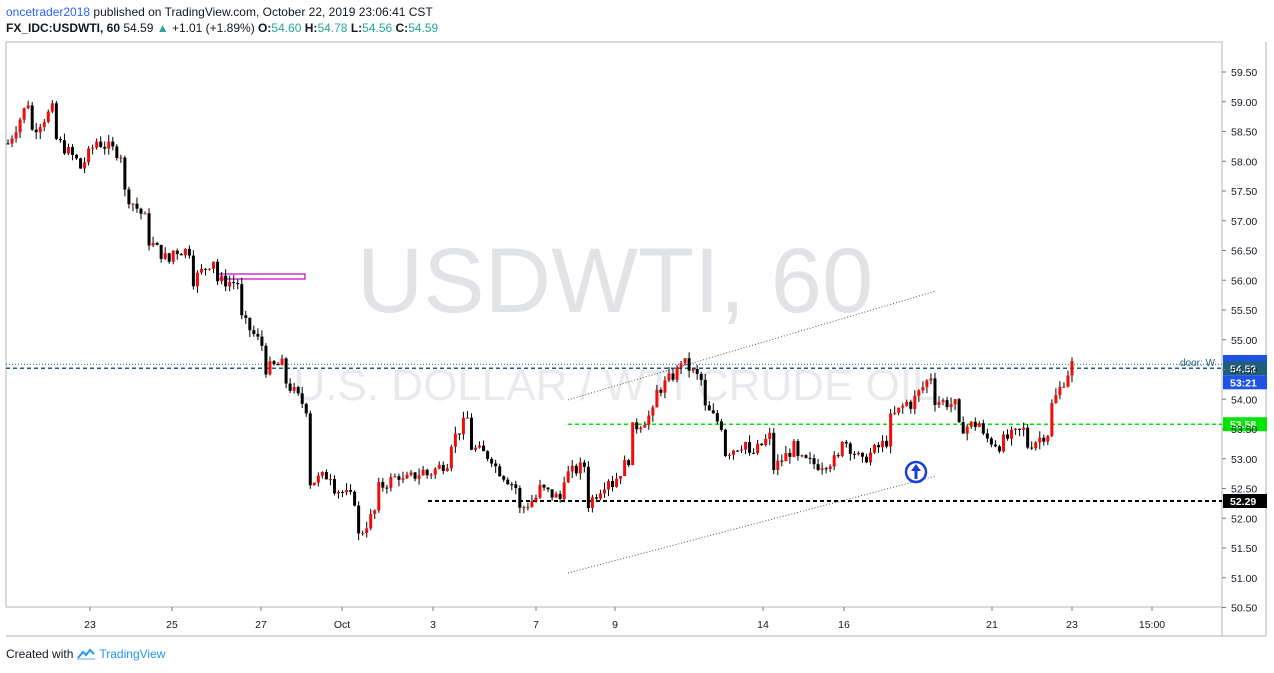 This screenshot has width=1274, height=673. Describe the element at coordinates (1244, 430) in the screenshot. I see `price-tick-label: 53.50` at that location.